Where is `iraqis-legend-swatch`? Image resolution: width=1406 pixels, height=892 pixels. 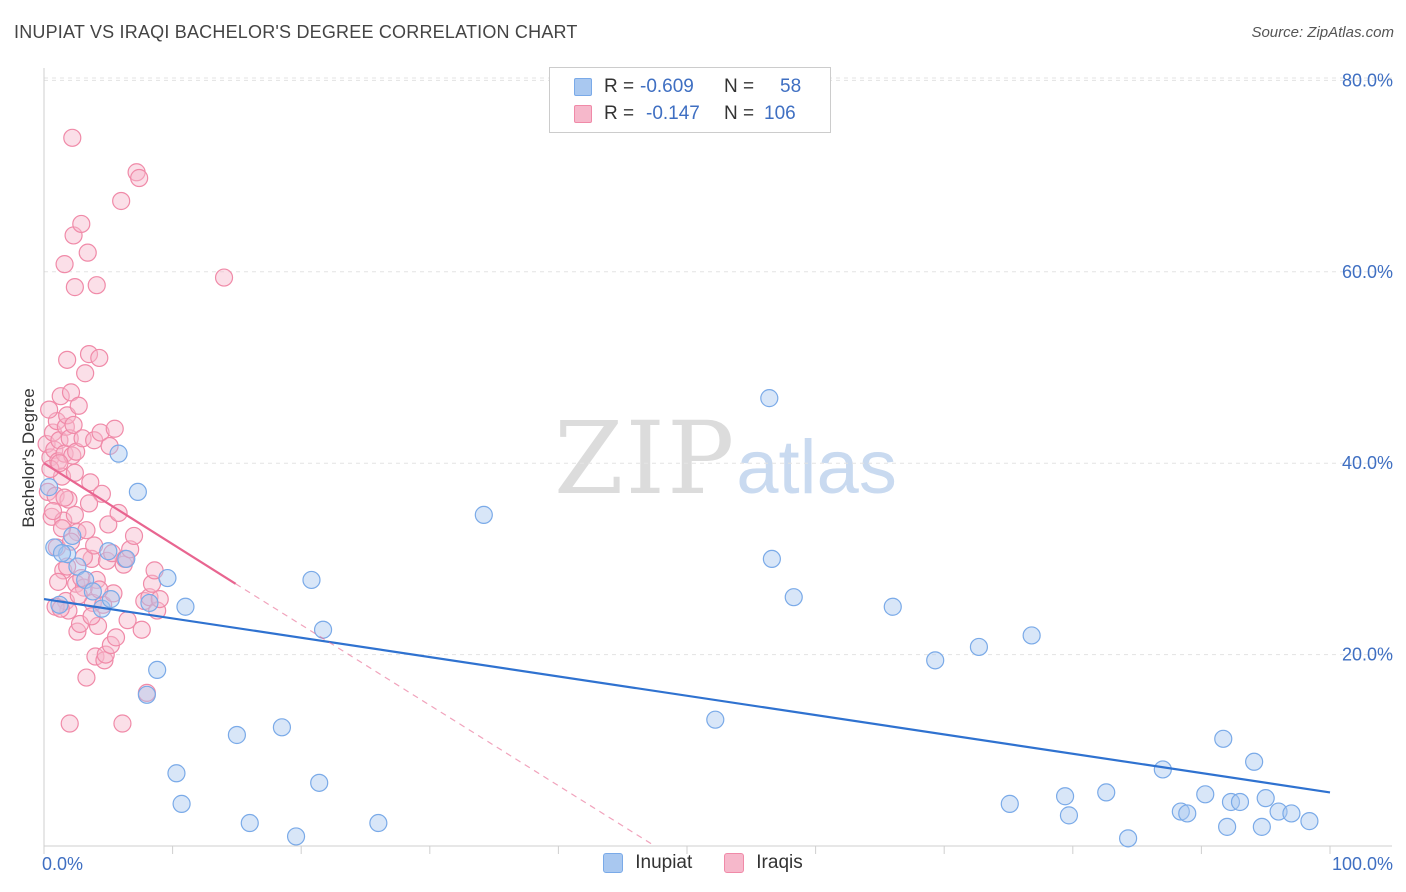
iraqis-legend-swatch is located at coordinates (734, 863).